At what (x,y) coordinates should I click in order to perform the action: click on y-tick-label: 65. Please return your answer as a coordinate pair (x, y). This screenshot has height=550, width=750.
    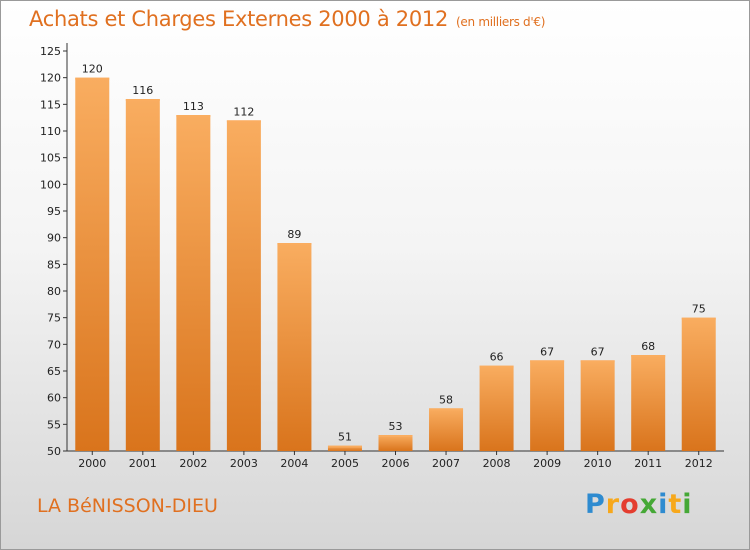
    Looking at the image, I should click on (54, 371).